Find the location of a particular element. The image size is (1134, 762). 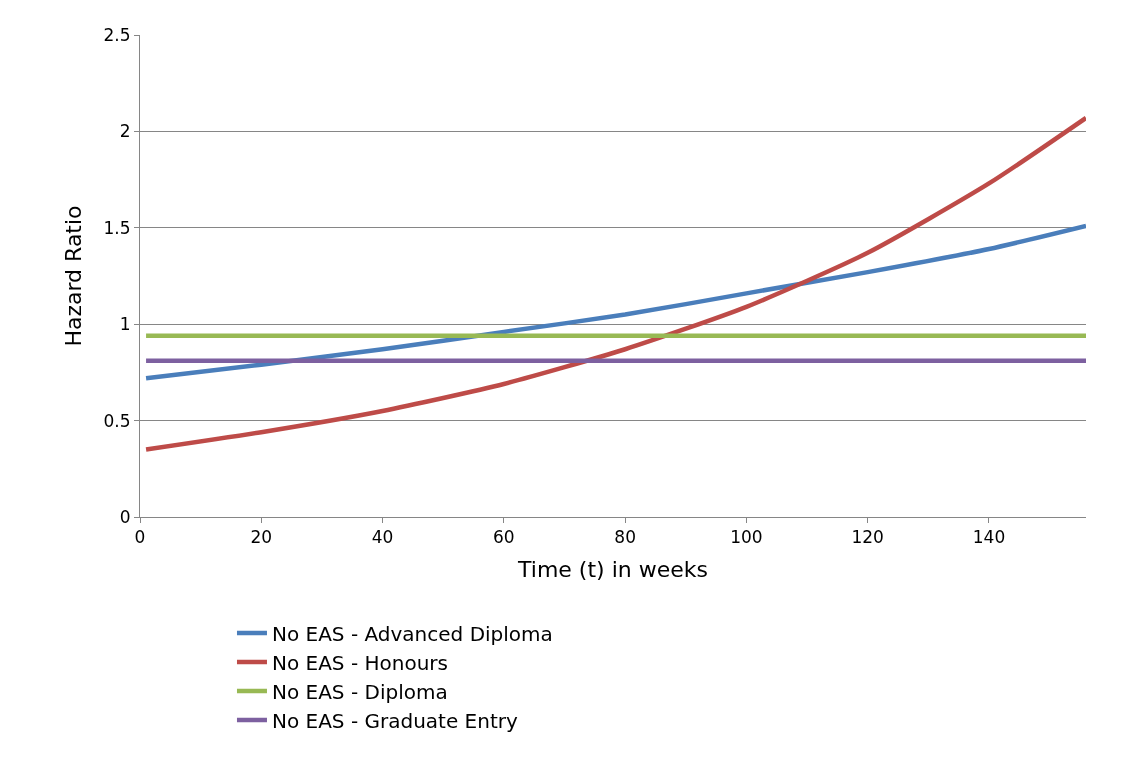

y-tick-label: 1 is located at coordinates (125, 324).